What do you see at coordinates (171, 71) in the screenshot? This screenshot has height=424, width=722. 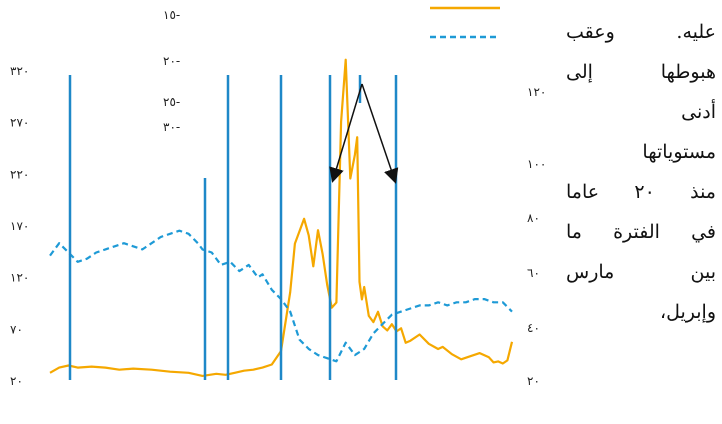 I see `inset-axis-ticks: ١٥- ٢٠- ٢٥- ٣٠-` at bounding box center [171, 71].